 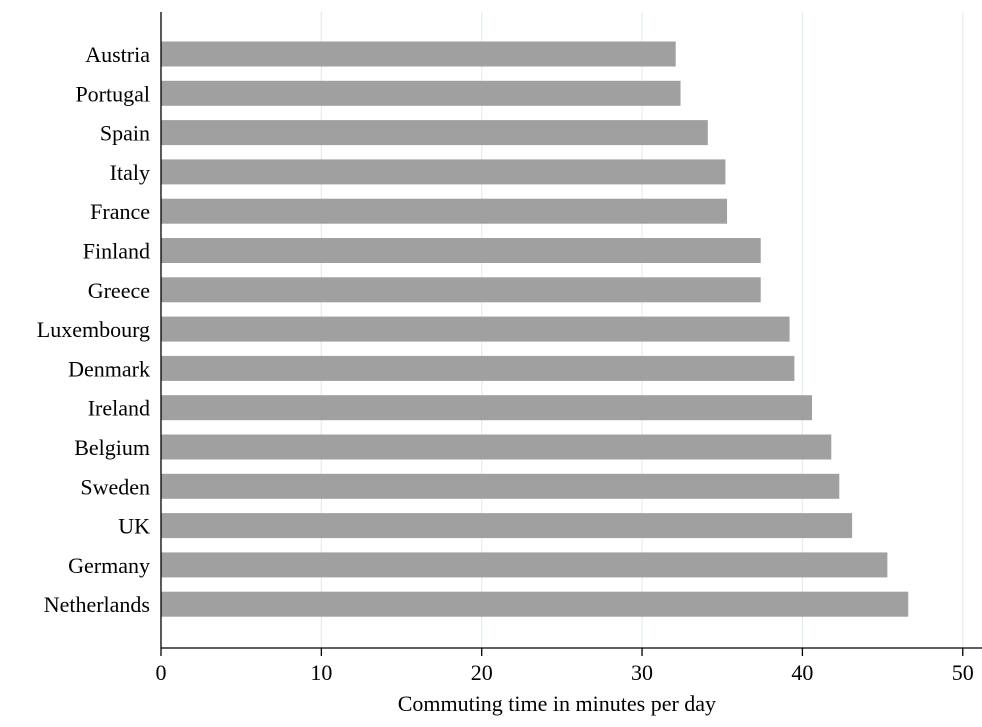 I want to click on x-tick-label-50: 50, so click(x=963, y=672).